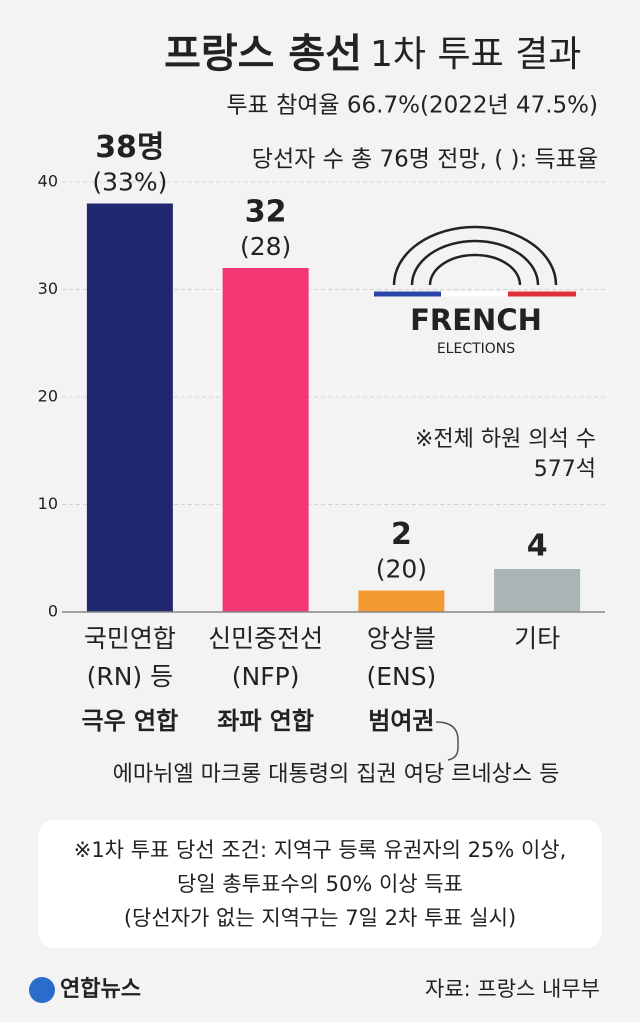 The image size is (640, 1022). I want to click on seat-note: 577석, so click(565, 469).